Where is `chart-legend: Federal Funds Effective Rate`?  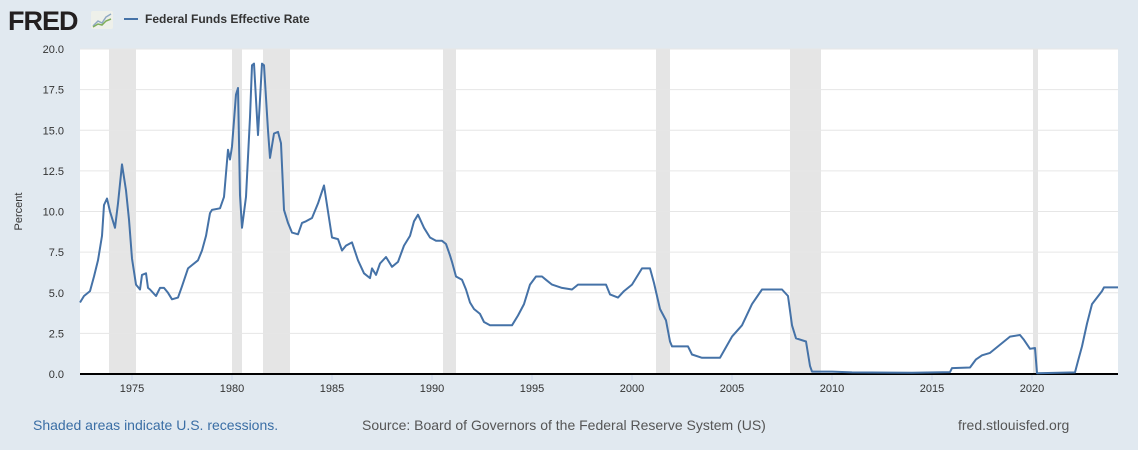 chart-legend: Federal Funds Effective Rate is located at coordinates (217, 19).